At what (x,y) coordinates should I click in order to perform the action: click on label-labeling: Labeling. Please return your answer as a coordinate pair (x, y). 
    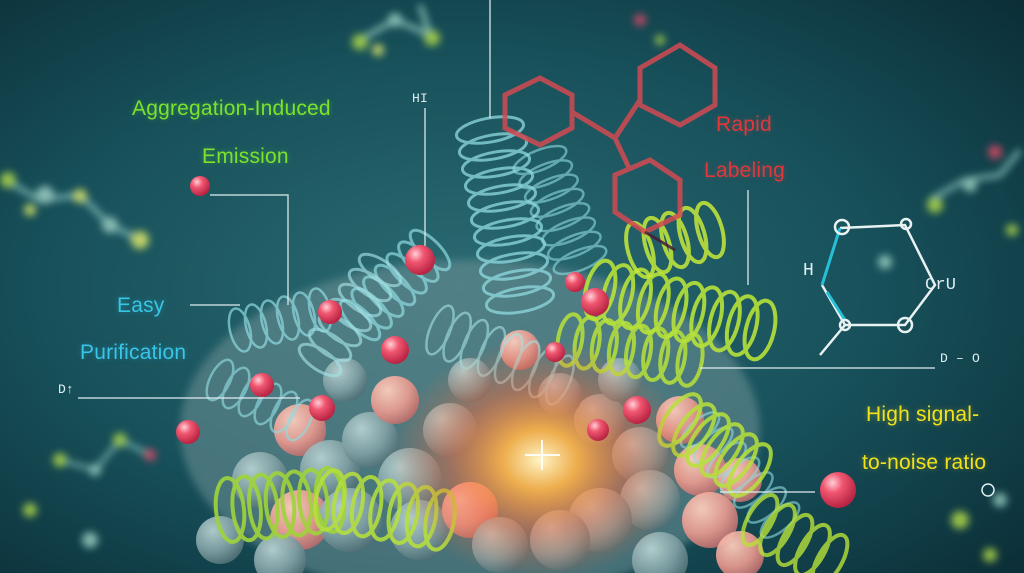
    Looking at the image, I should click on (745, 170).